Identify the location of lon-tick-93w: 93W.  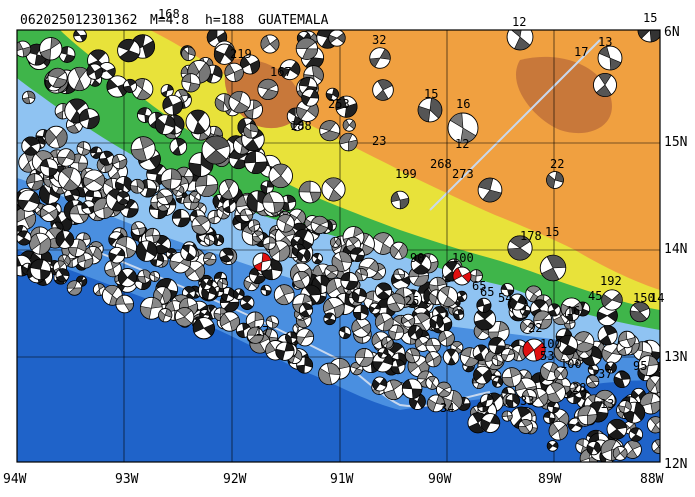
(127, 479).